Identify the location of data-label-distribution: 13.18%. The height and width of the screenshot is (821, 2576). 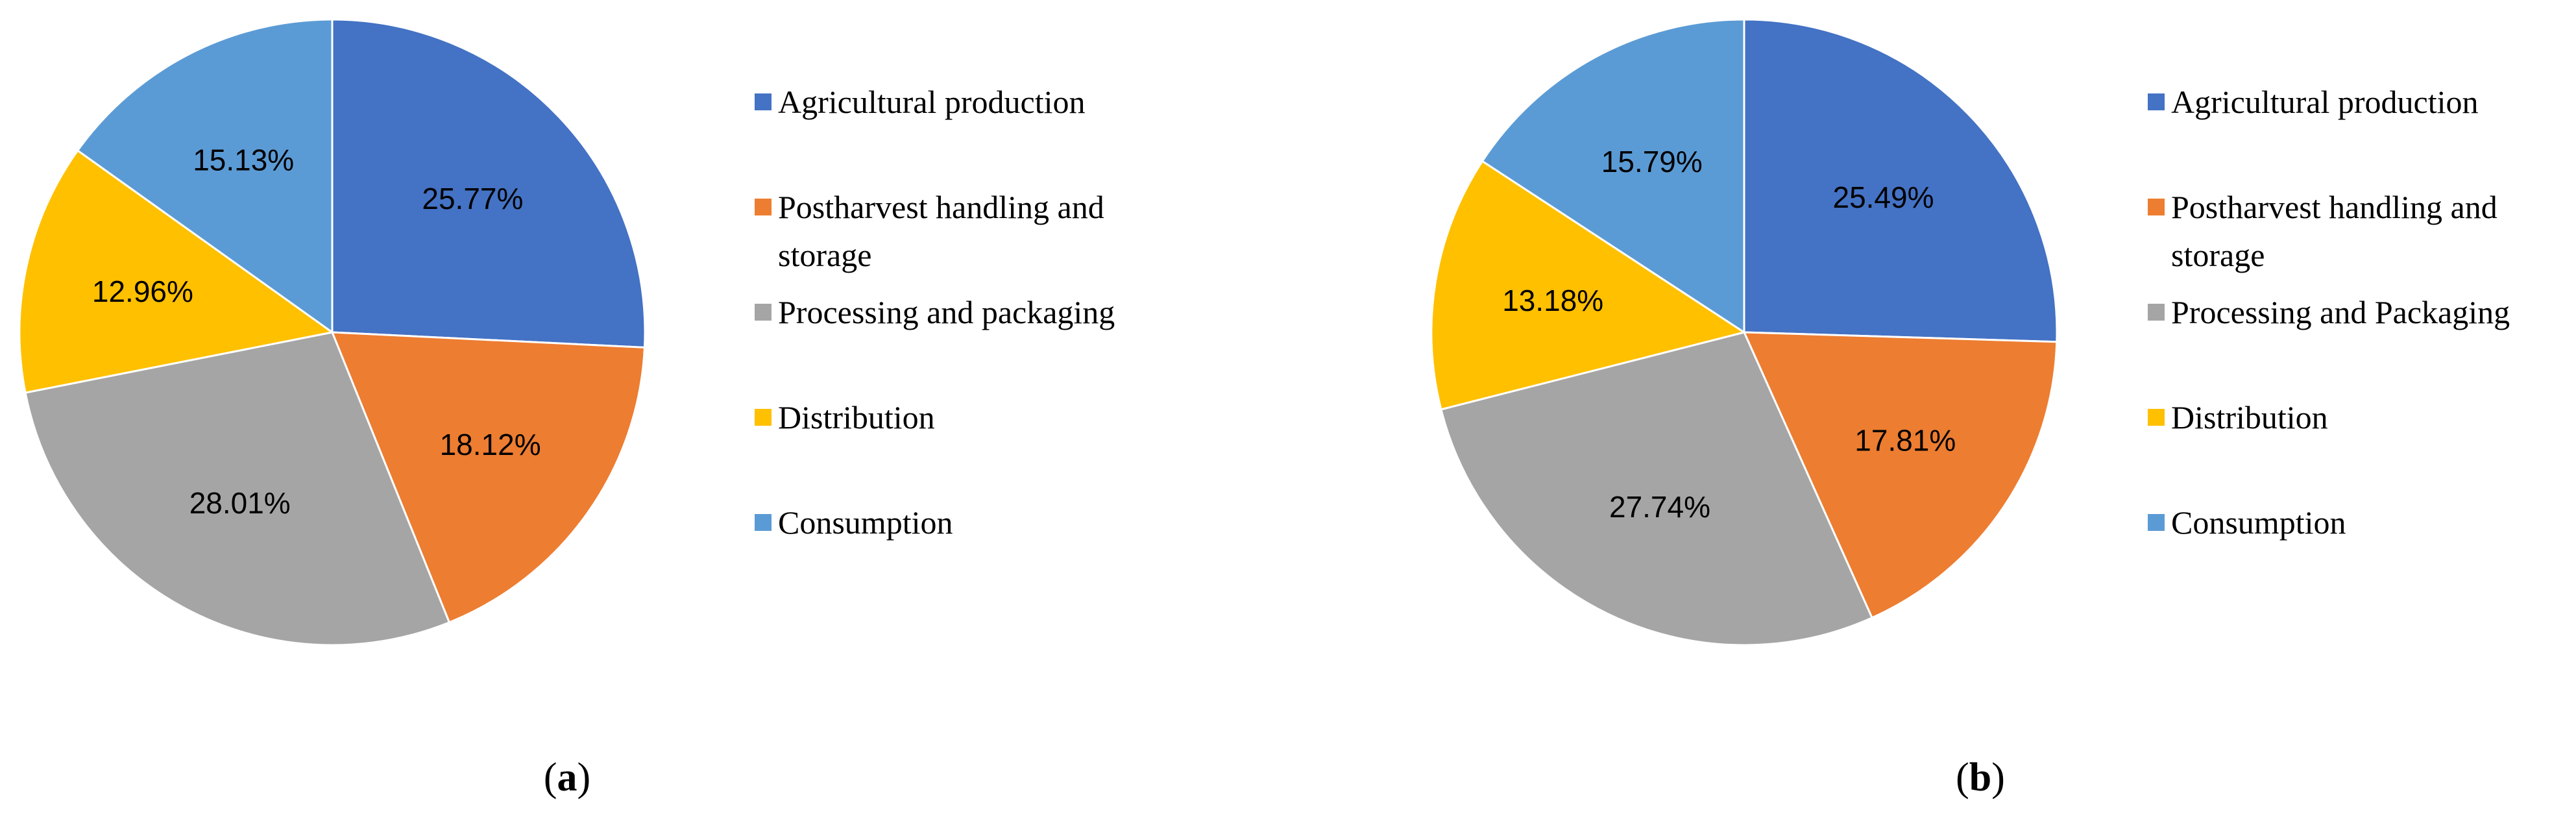
(1552, 300).